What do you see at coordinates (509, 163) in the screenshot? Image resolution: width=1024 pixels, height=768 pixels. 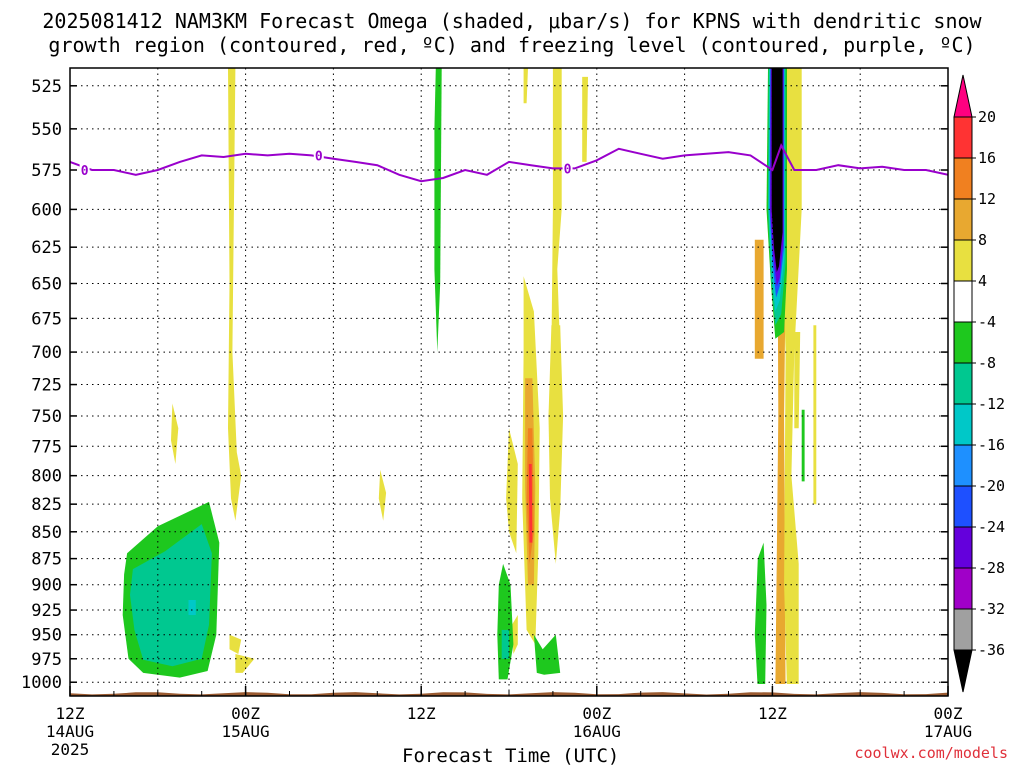 I see `freezing-level-line` at bounding box center [509, 163].